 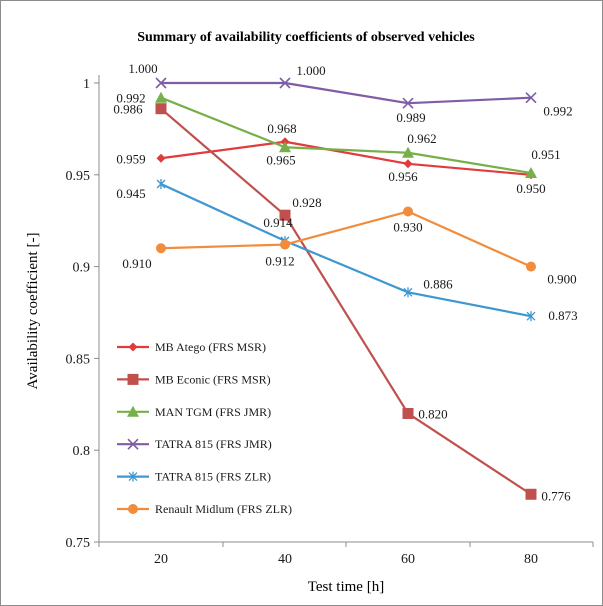 What do you see at coordinates (438, 283) in the screenshot?
I see `data-label: 0.886` at bounding box center [438, 283].